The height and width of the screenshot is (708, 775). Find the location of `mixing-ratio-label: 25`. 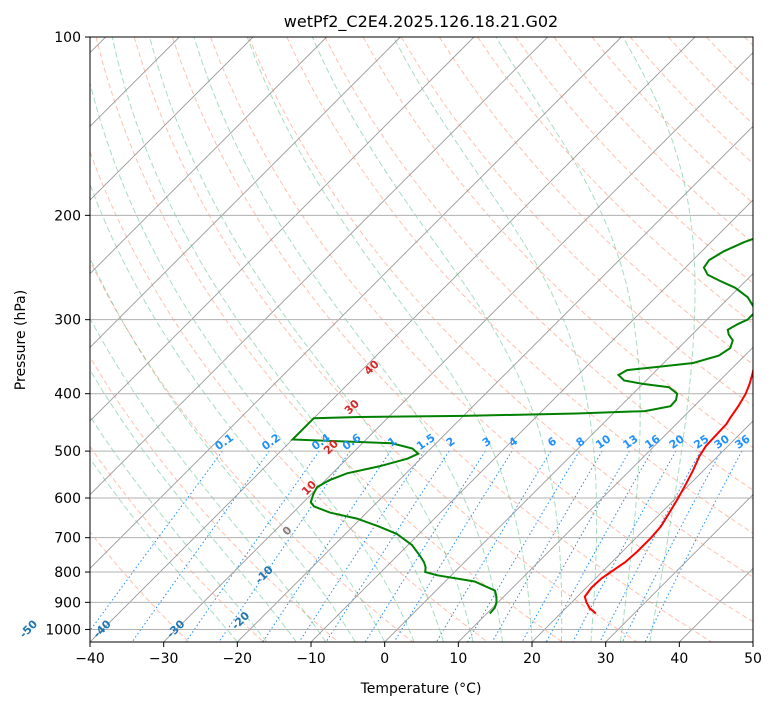

mixing-ratio-label: 25 is located at coordinates (701, 441).